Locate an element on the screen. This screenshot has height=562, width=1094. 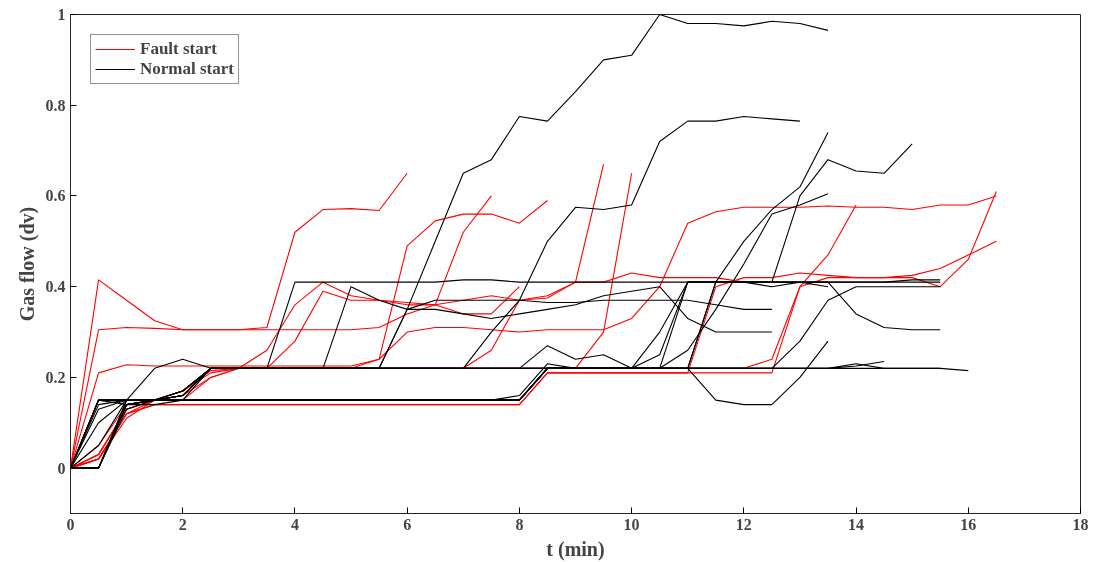
y-axis-title: Gas flow (dv) is located at coordinates (27, 264).